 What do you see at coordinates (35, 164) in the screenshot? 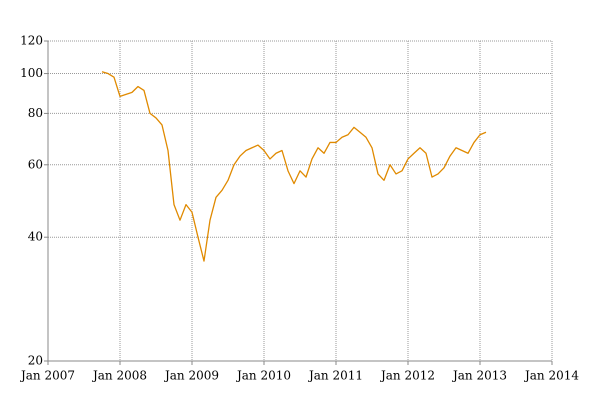
I see `y-tick-label: 60` at bounding box center [35, 164].